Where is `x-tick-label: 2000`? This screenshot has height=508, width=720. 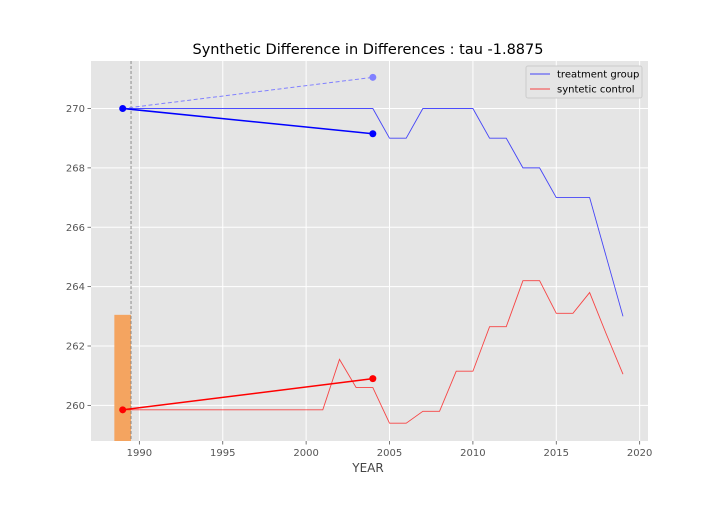
x-tick-label: 2000 is located at coordinates (305, 453).